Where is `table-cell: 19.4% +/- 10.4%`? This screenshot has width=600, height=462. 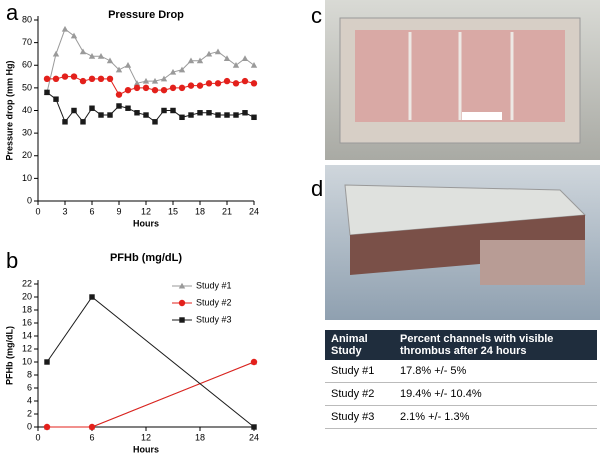 table-cell: 19.4% +/- 10.4% is located at coordinates (495, 394).